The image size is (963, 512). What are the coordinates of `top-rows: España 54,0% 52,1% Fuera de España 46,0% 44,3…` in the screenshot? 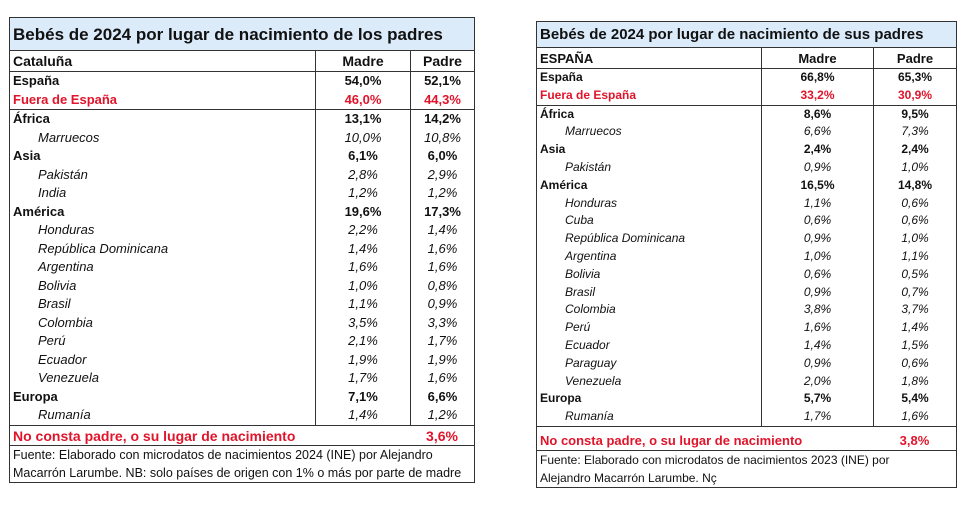 It's located at (242, 91).